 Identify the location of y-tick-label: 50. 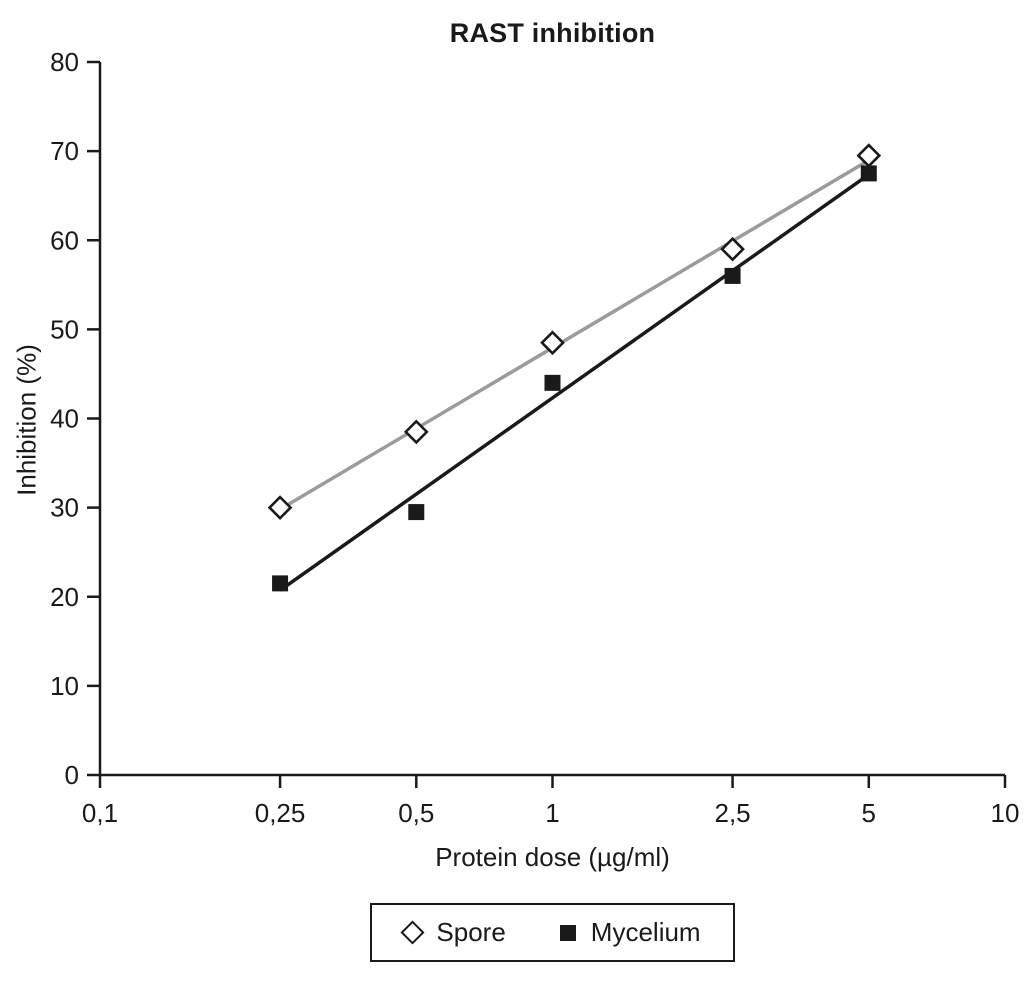
(64, 329).